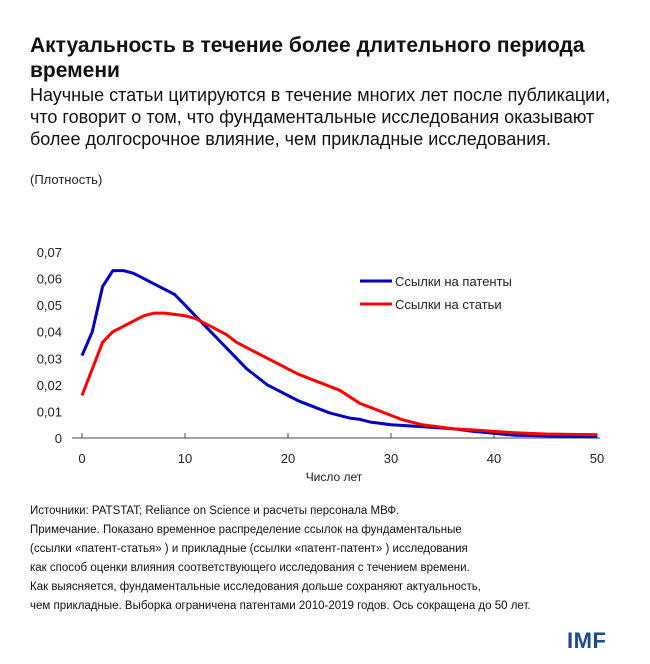  Describe the element at coordinates (49, 279) in the screenshot. I see `y-tick-label: 0,06` at that location.